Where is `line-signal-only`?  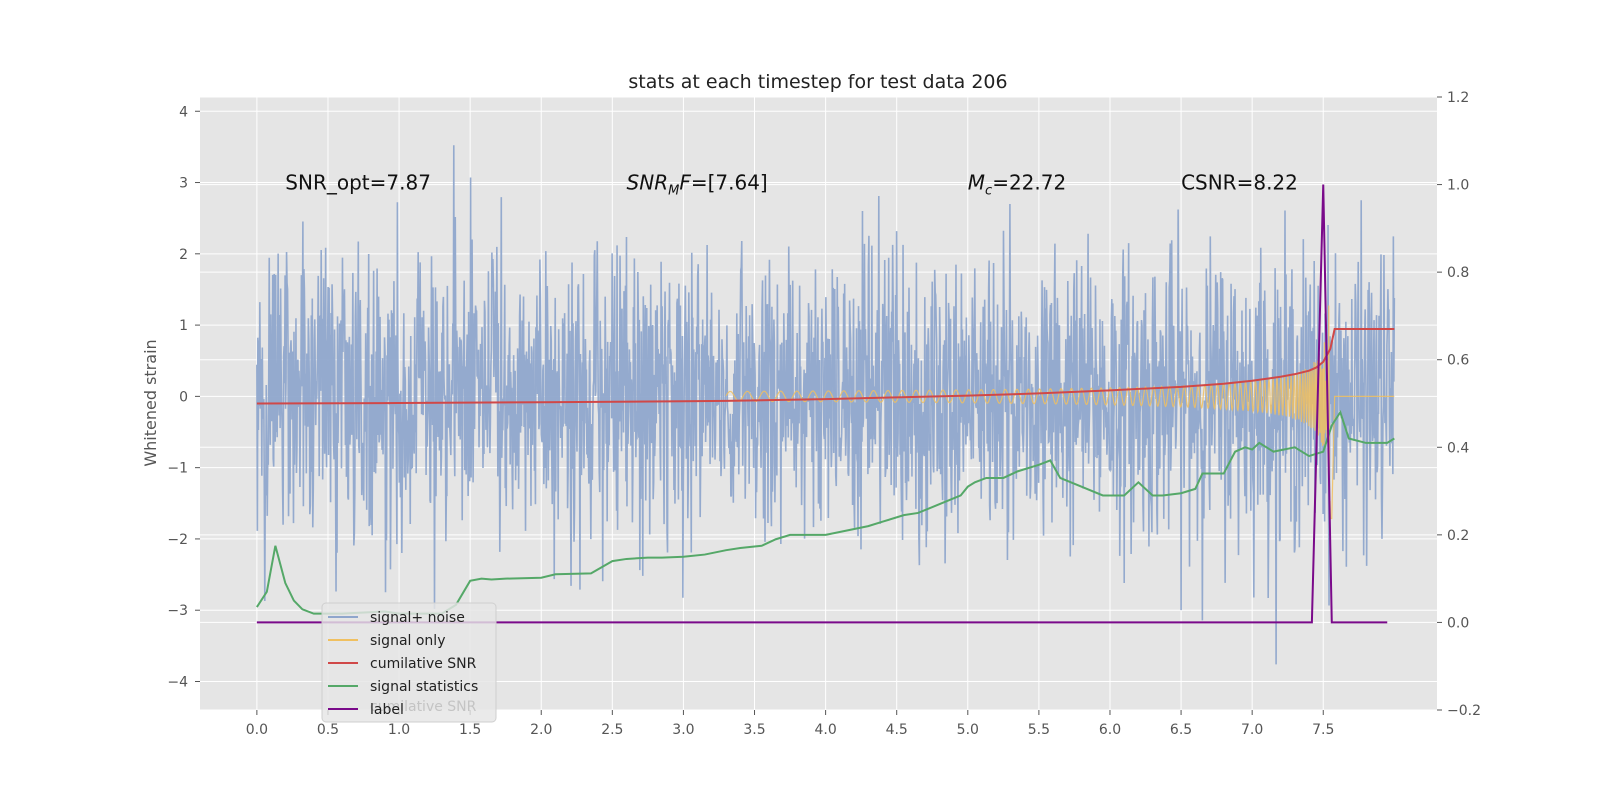 line-signal-only is located at coordinates (1060, 412).